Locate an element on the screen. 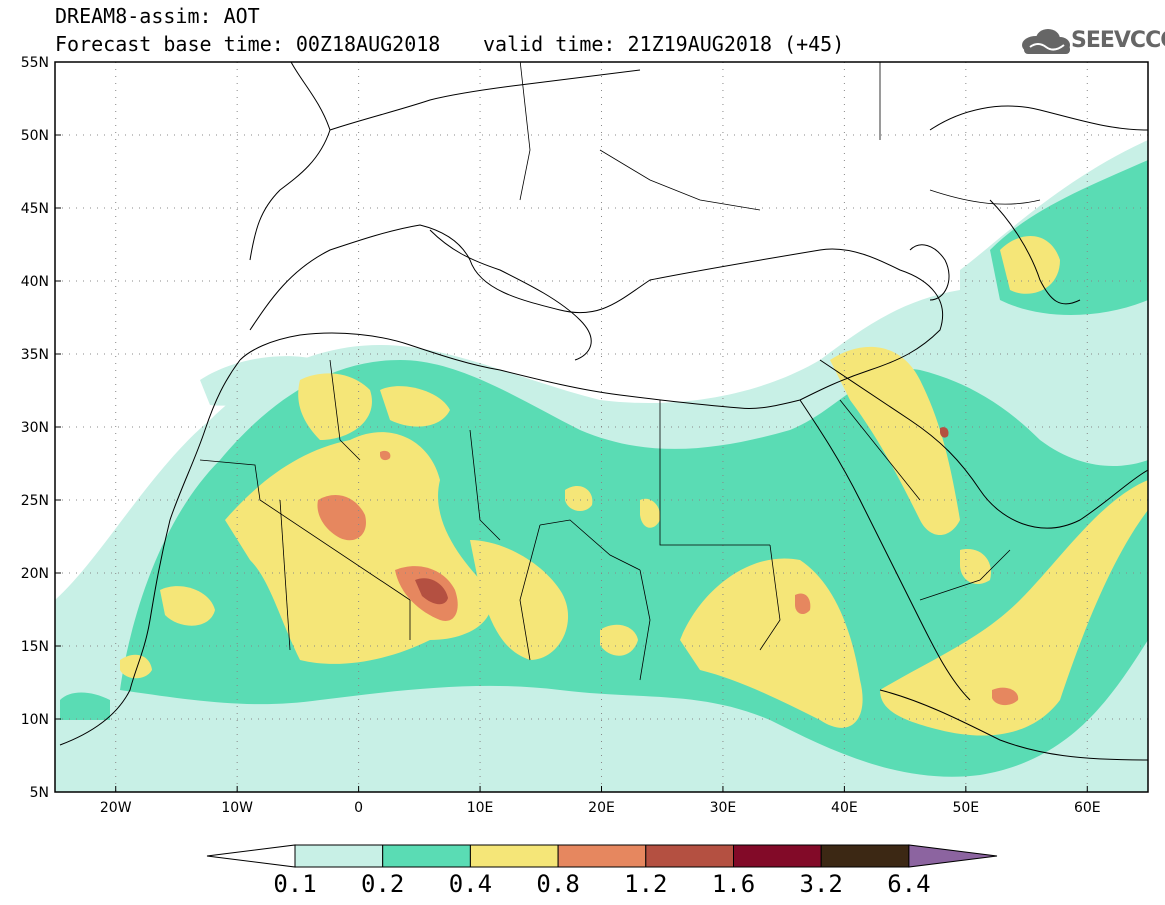 This screenshot has width=1165, height=905. lat-tick-label: 30N is located at coordinates (35, 428).